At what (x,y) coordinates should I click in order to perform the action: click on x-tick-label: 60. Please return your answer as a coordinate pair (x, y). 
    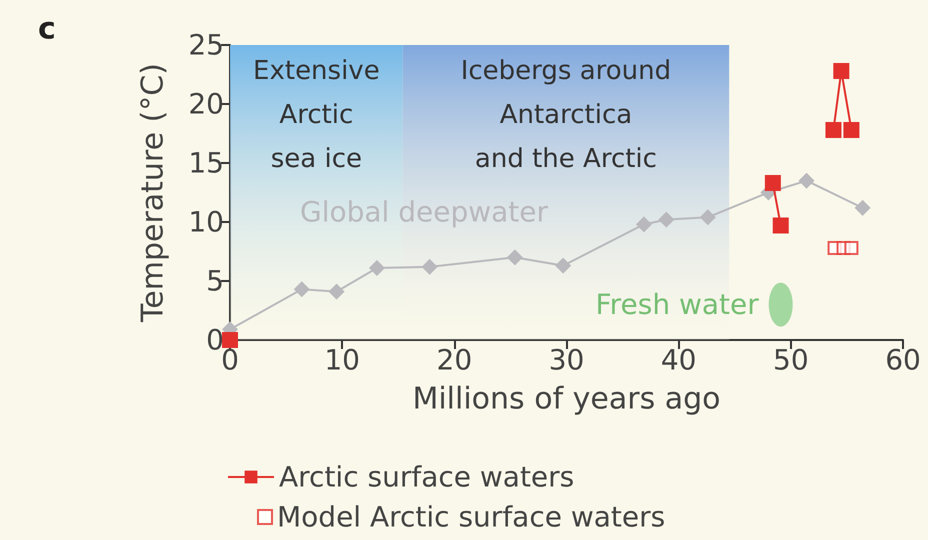
    Looking at the image, I should click on (903, 360).